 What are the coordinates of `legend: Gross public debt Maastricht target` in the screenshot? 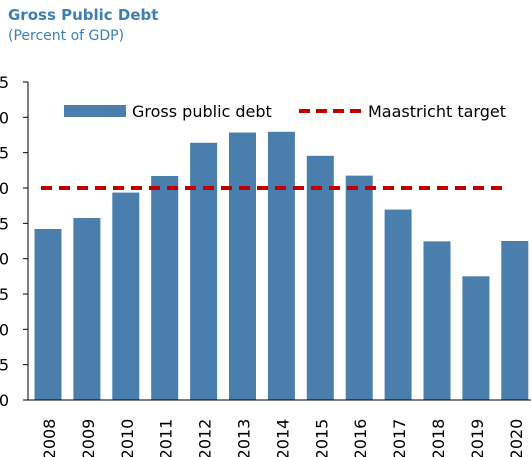 It's located at (285, 111).